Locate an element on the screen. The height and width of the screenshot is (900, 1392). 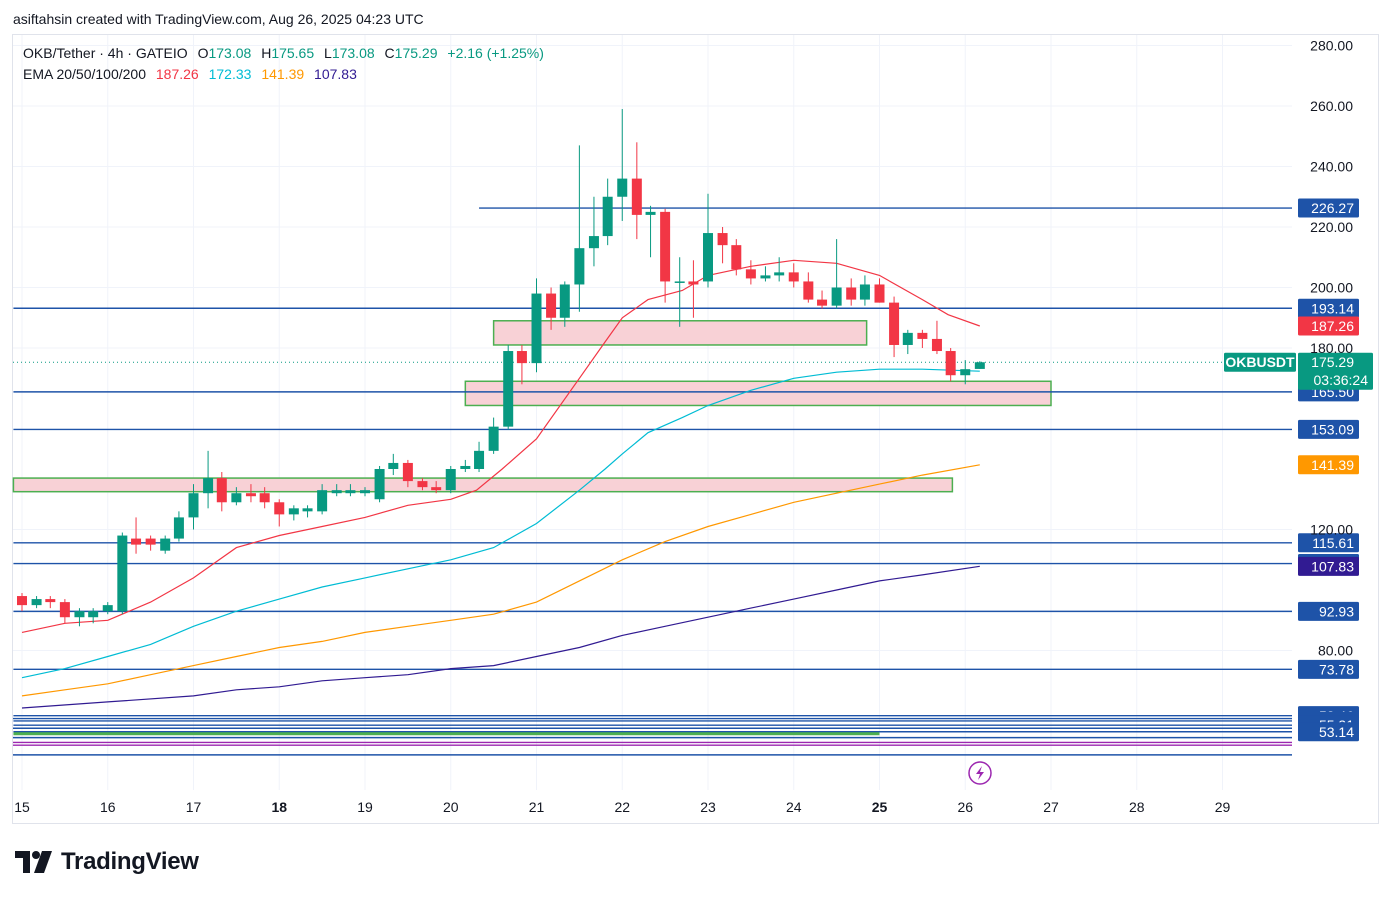
symbol-label: OKB/Tether · 4h · GATEIO is located at coordinates (105, 53).